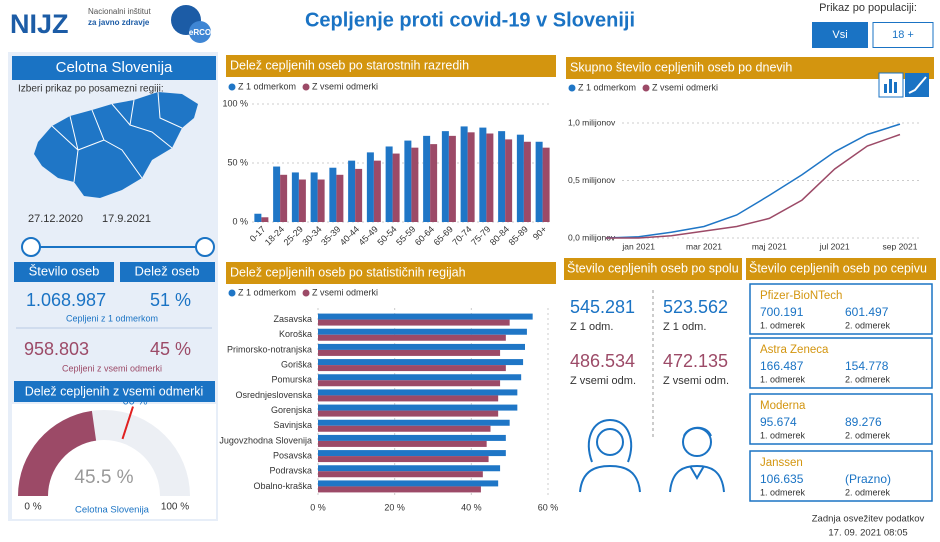 The width and height of the screenshot is (940, 542). Describe the element at coordinates (781, 463) in the screenshot. I see `vaccine-name: Janssen` at that location.